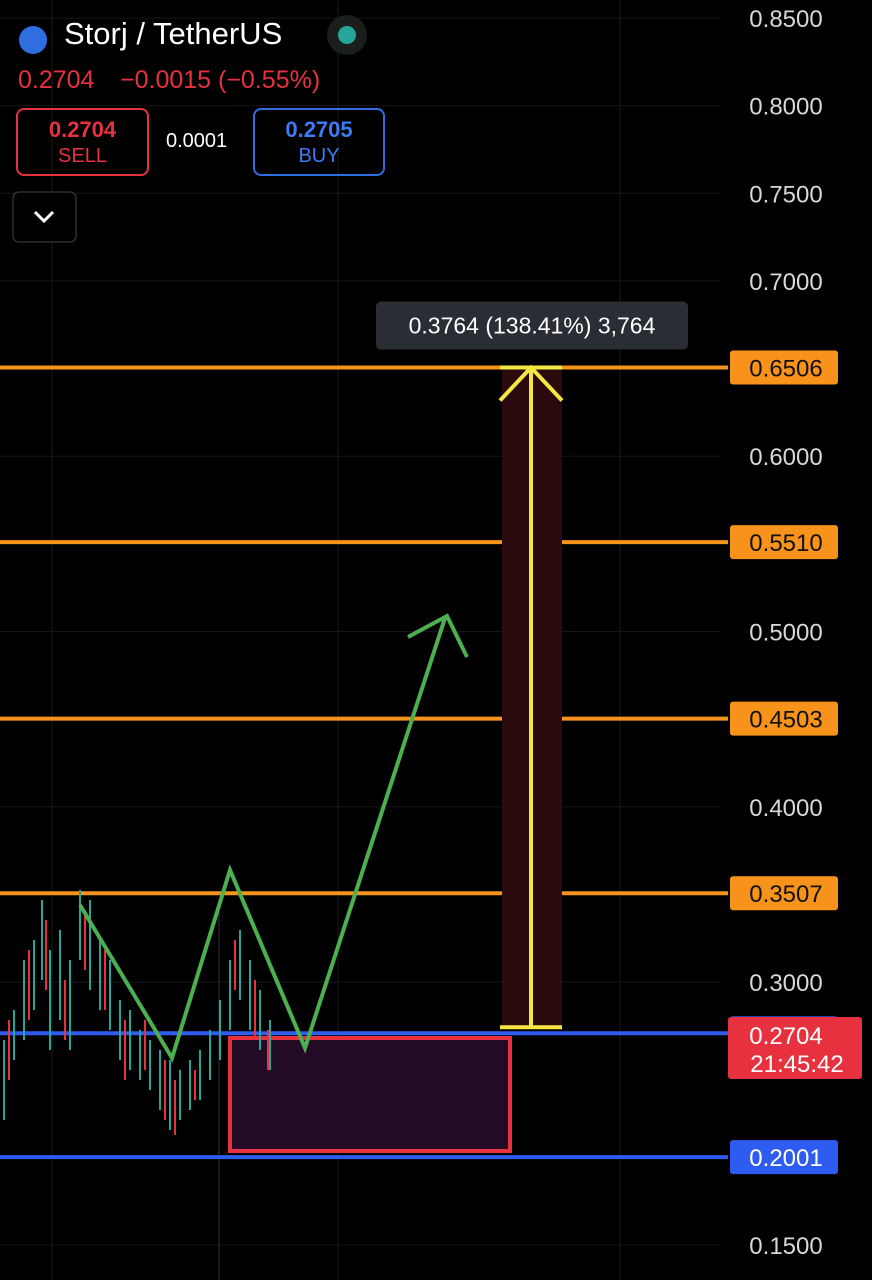 The image size is (872, 1280). I want to click on measure-label: 0.3764 (138.41%) 3,764, so click(532, 326).